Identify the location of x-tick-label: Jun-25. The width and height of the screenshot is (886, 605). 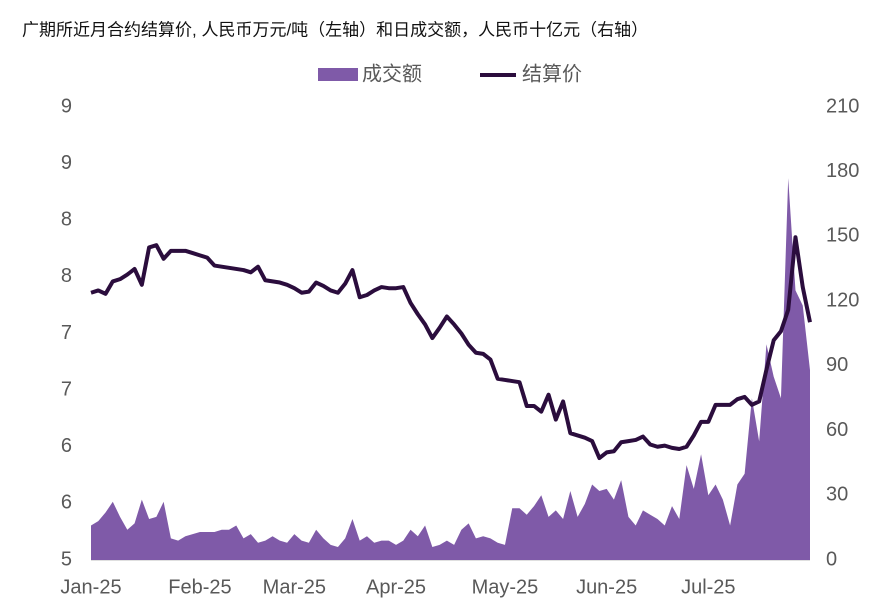
(606, 587).